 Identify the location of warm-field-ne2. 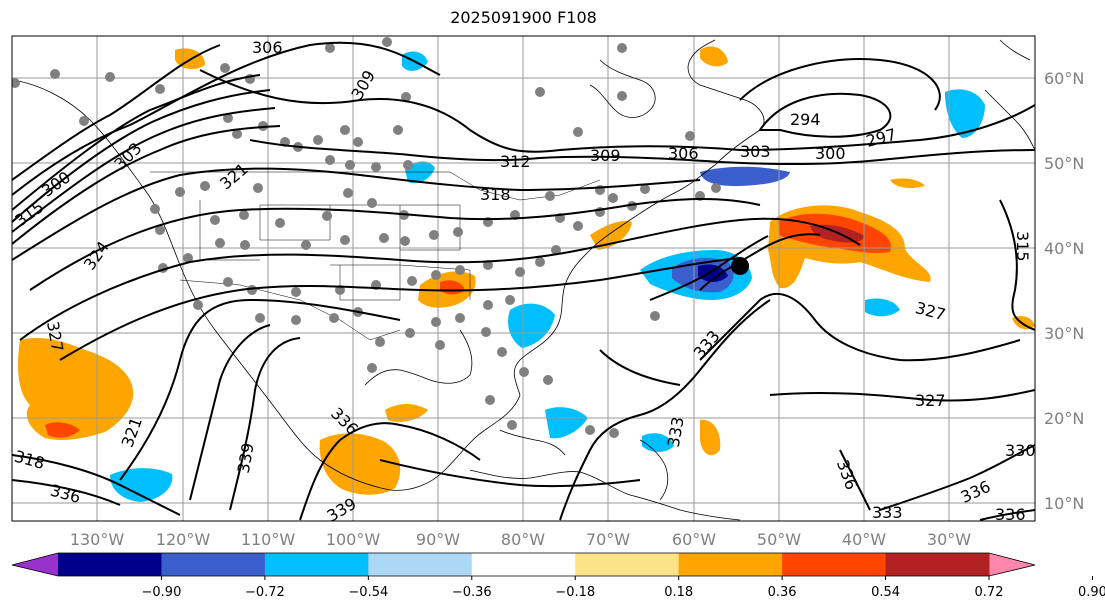
(907, 183).